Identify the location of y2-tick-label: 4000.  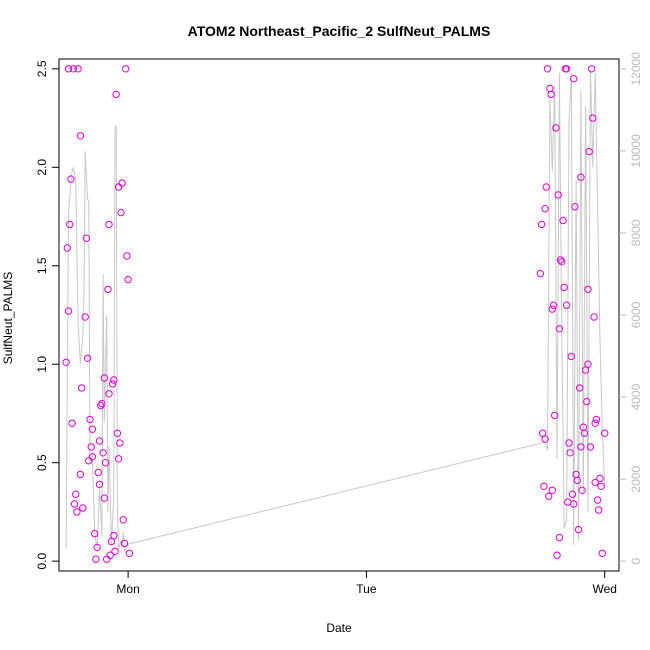
(636, 396).